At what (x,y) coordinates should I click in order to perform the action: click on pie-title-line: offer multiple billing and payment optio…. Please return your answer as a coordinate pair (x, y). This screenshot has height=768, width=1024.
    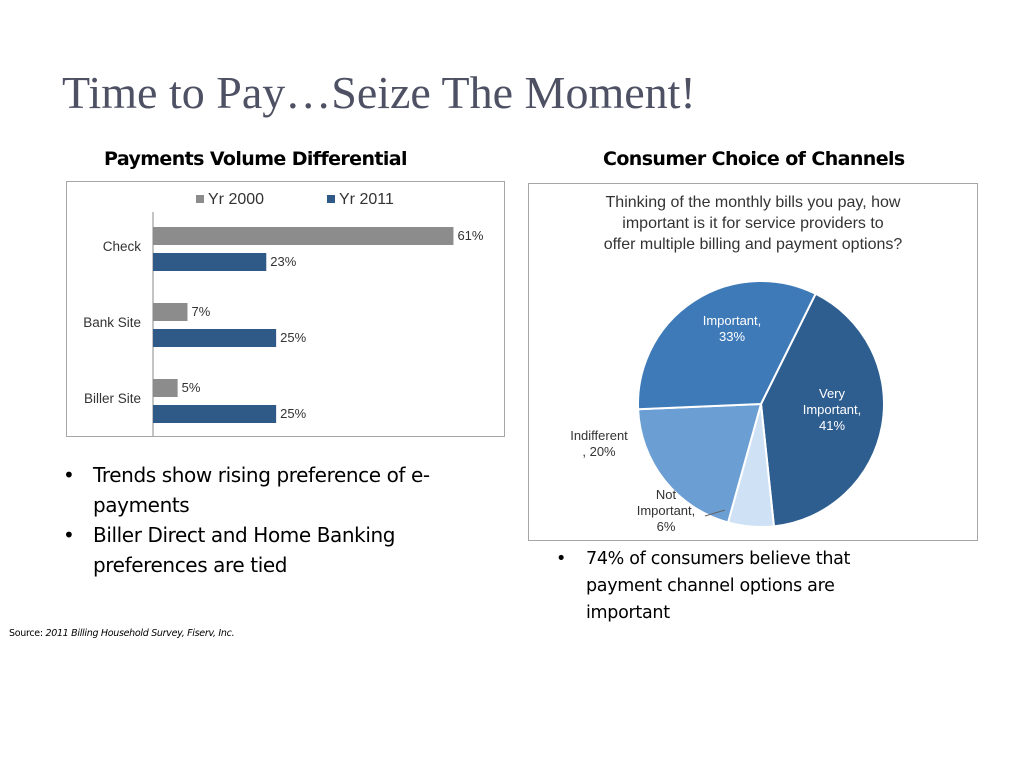
    Looking at the image, I should click on (753, 244).